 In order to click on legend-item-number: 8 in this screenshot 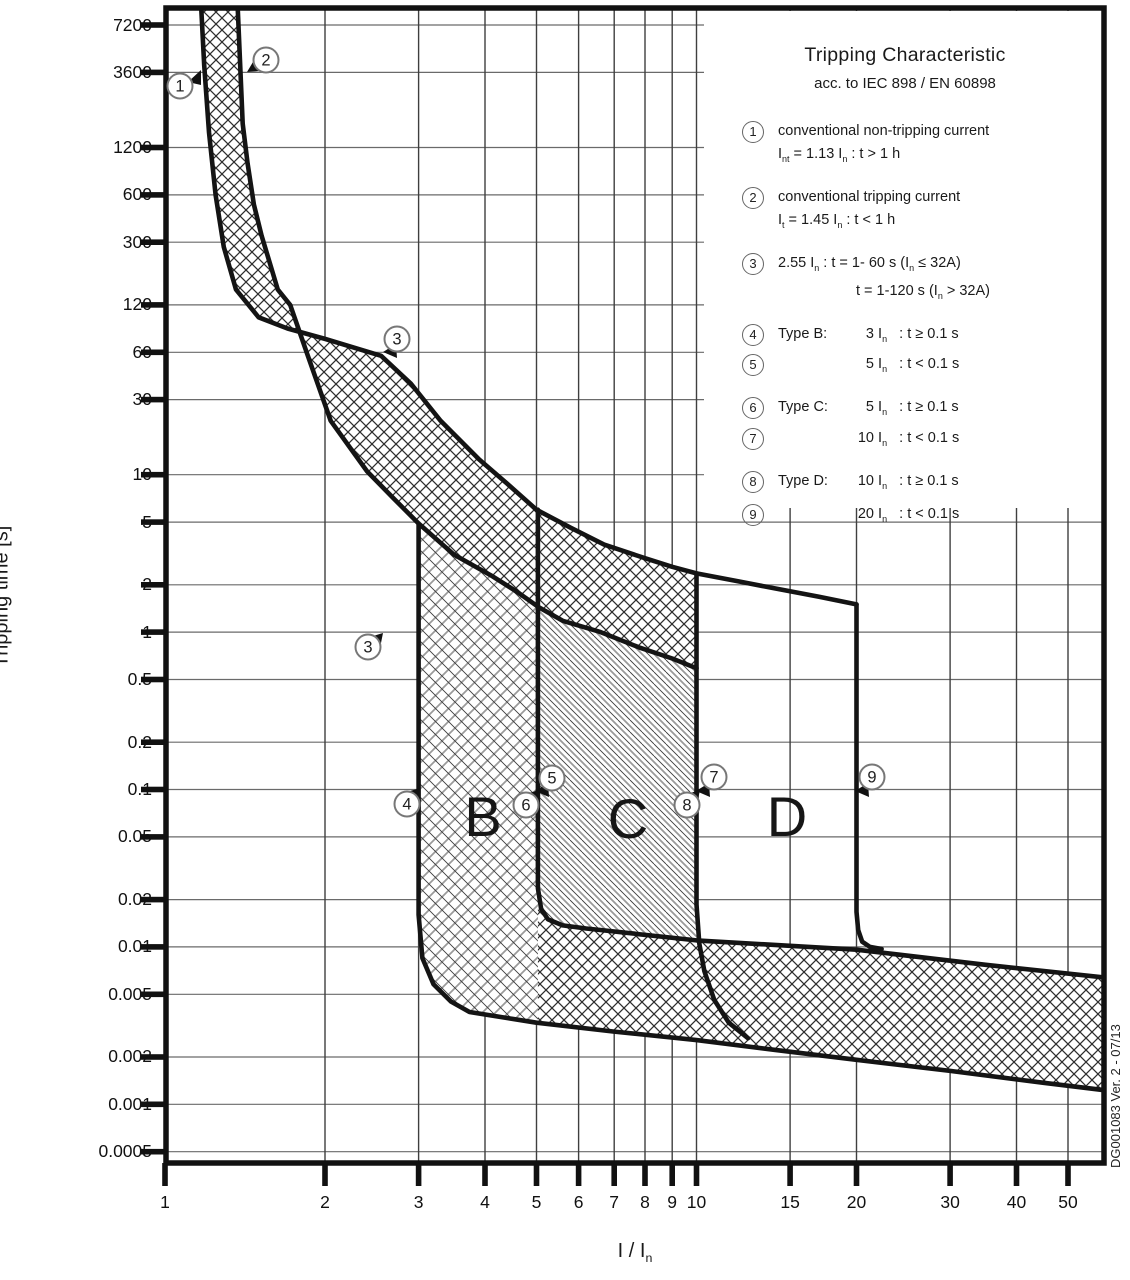, I will do `click(753, 482)`.